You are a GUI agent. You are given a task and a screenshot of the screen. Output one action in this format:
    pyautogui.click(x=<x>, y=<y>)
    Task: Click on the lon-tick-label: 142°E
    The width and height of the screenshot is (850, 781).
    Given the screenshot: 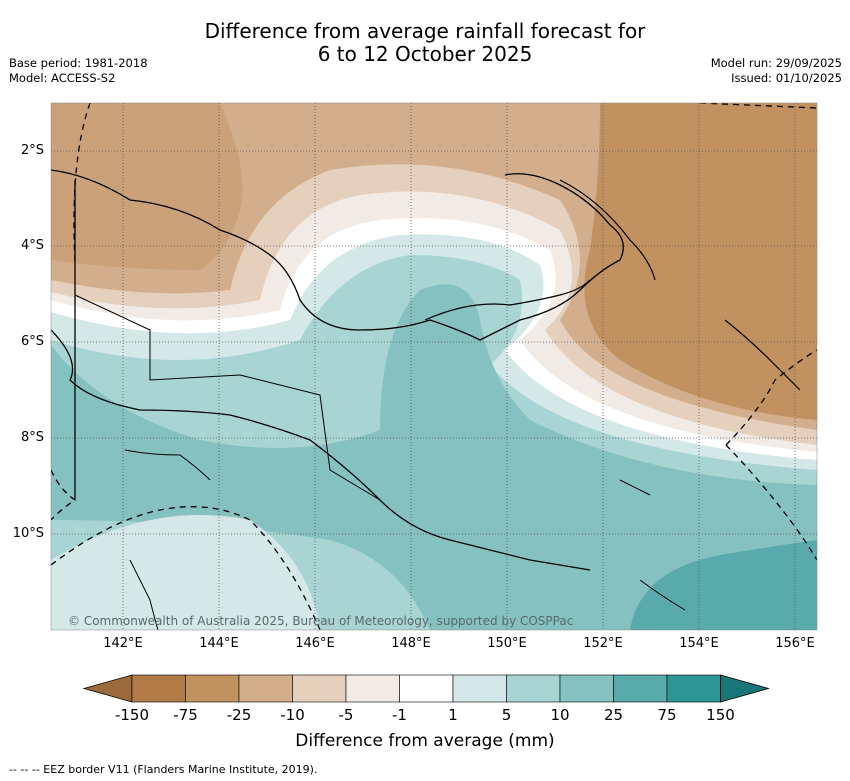 What is the action you would take?
    pyautogui.click(x=123, y=643)
    